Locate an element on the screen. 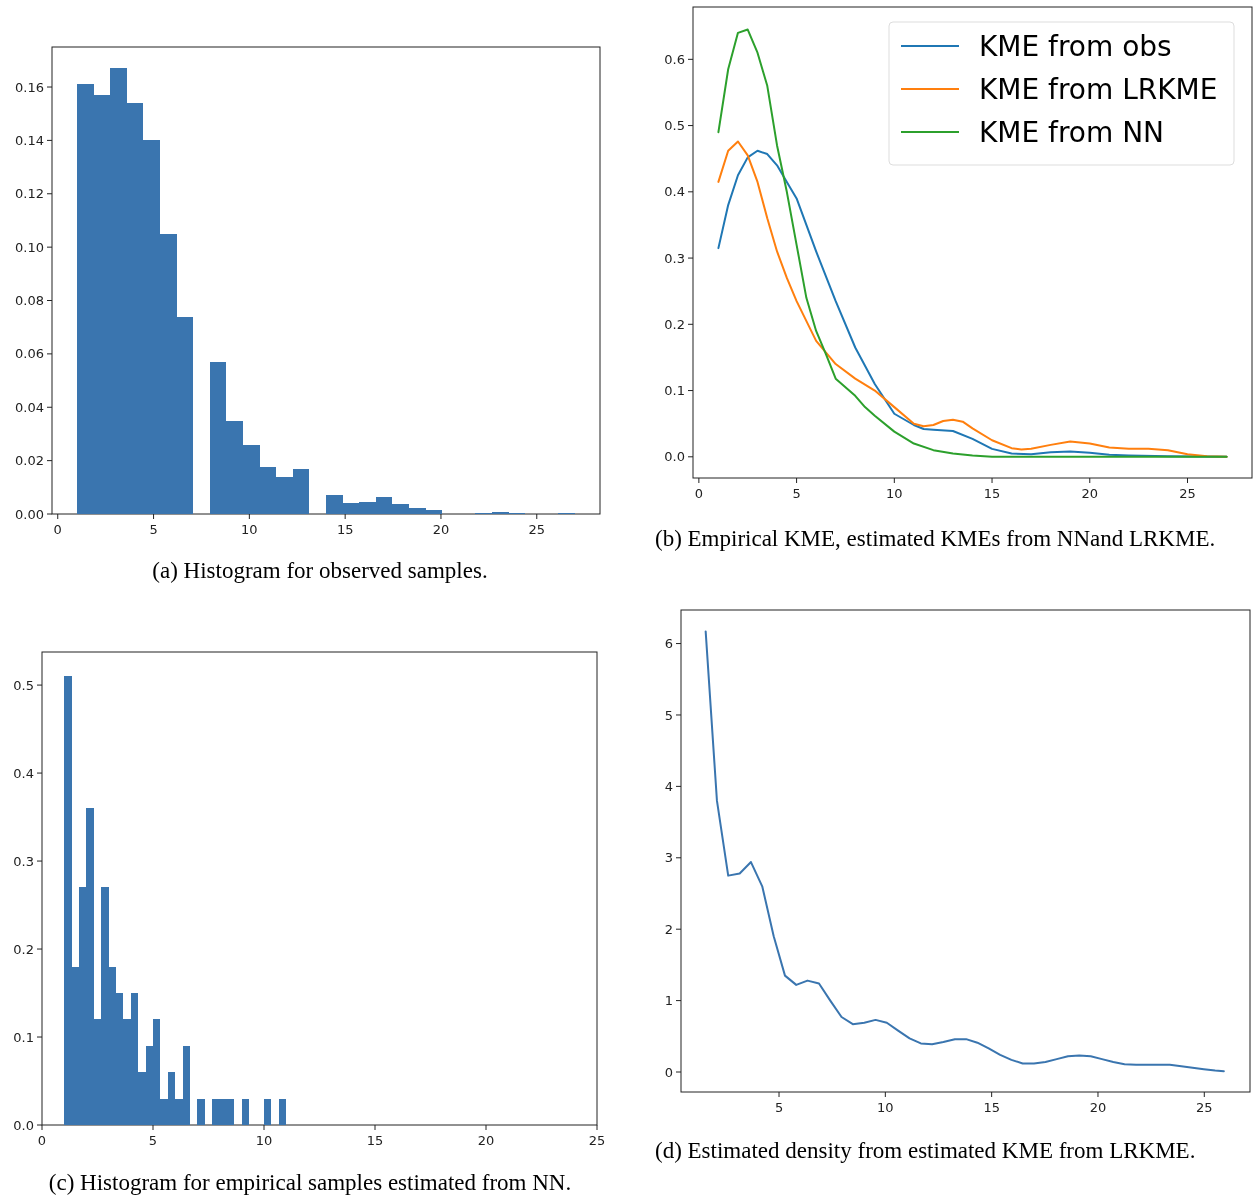  text: (b) Empirical KME, estimated KMEs from NNand LRKME. is located at coordinates (935, 538).